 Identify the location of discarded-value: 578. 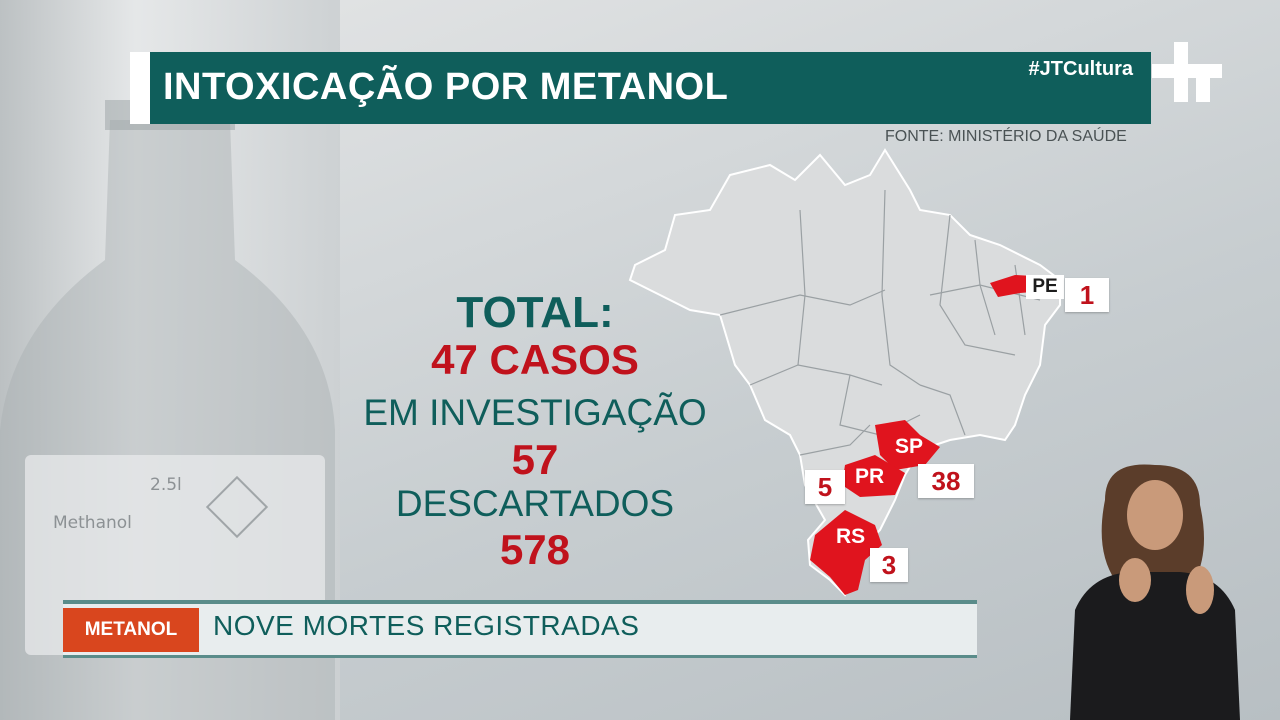
(535, 549).